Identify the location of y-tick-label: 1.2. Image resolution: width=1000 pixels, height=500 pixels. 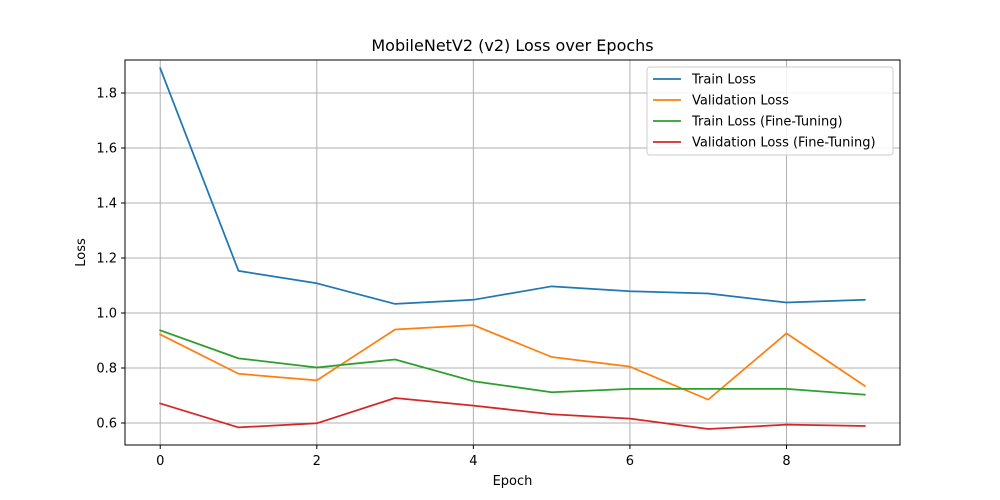
(106, 259).